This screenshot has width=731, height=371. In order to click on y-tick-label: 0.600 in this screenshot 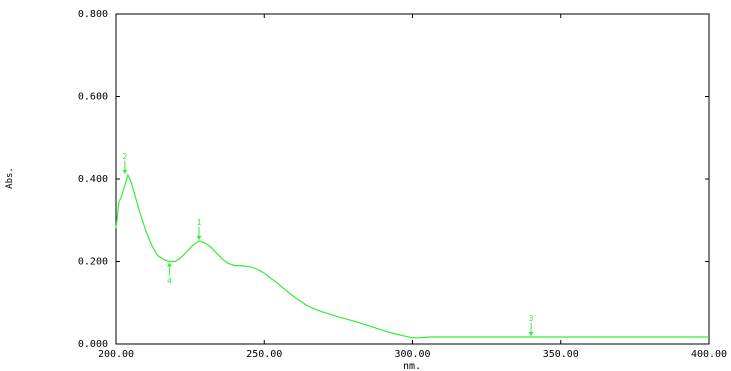, I will do `click(93, 97)`.